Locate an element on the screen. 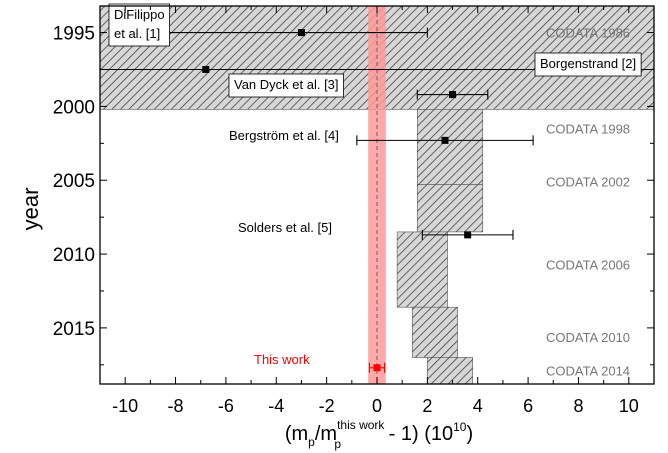  measurement-label: Bergström et al. [4] is located at coordinates (284, 135).